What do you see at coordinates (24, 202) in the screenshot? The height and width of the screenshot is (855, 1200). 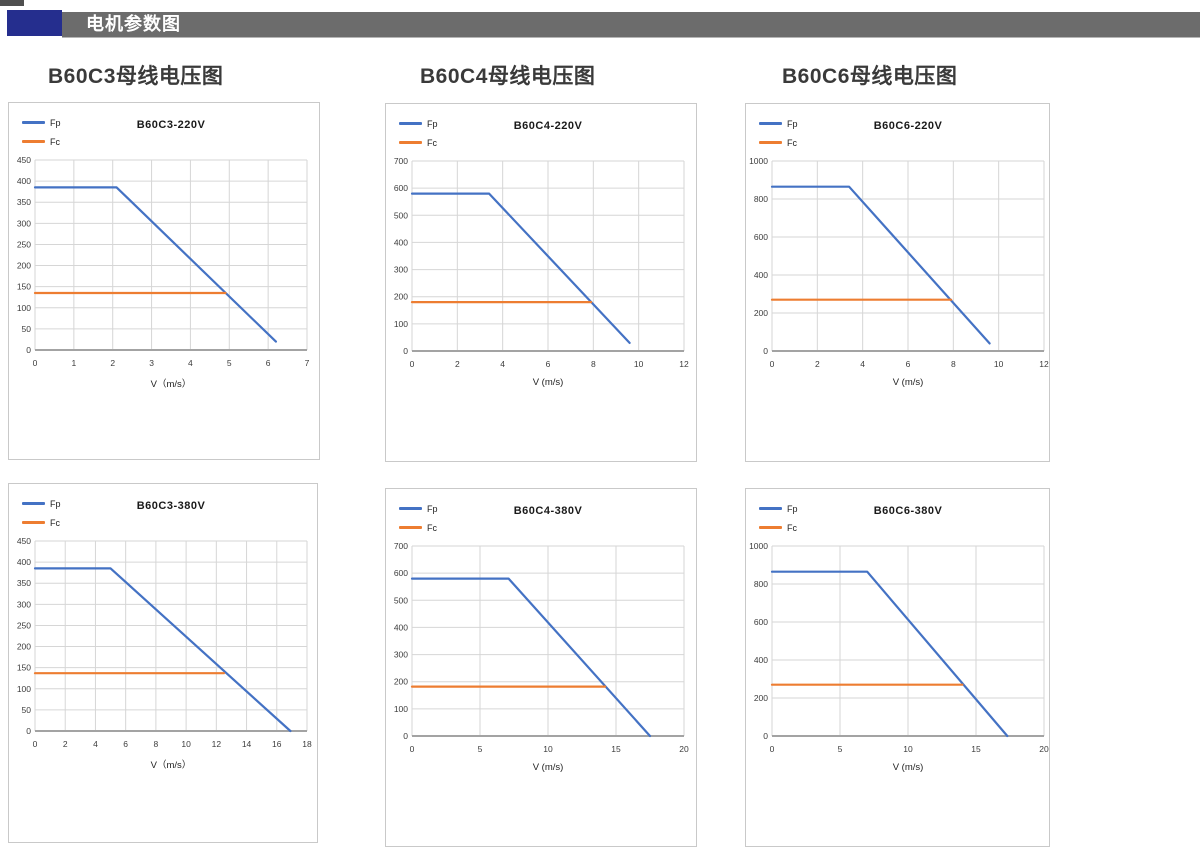 I see `y-tick-label: 350` at bounding box center [24, 202].